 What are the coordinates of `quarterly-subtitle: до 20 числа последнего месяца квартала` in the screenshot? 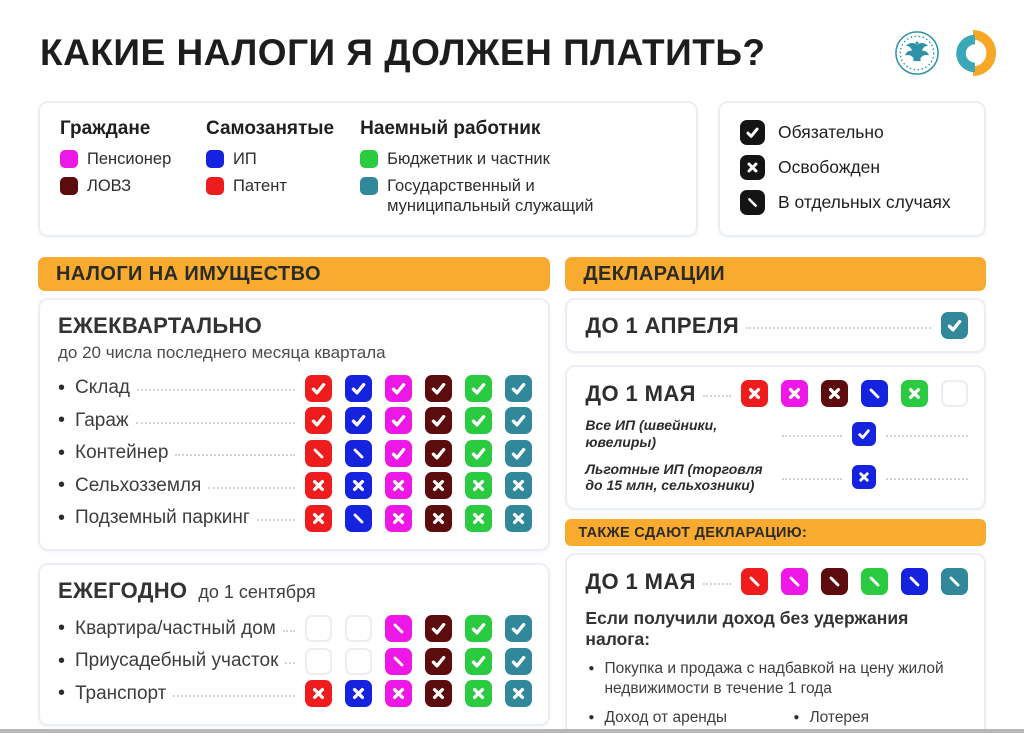 It's located at (222, 352).